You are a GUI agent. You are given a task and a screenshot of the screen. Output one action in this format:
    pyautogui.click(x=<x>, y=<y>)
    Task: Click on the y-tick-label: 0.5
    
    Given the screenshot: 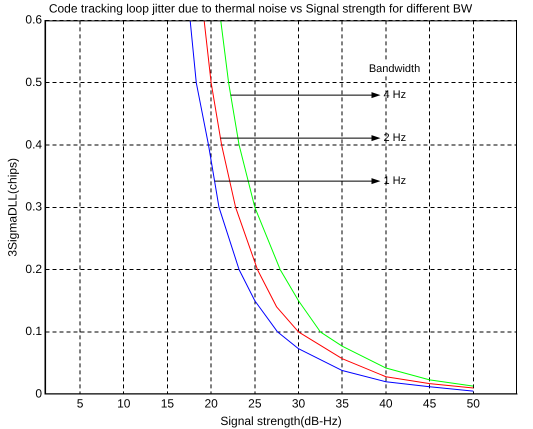 What is the action you would take?
    pyautogui.click(x=33, y=82)
    